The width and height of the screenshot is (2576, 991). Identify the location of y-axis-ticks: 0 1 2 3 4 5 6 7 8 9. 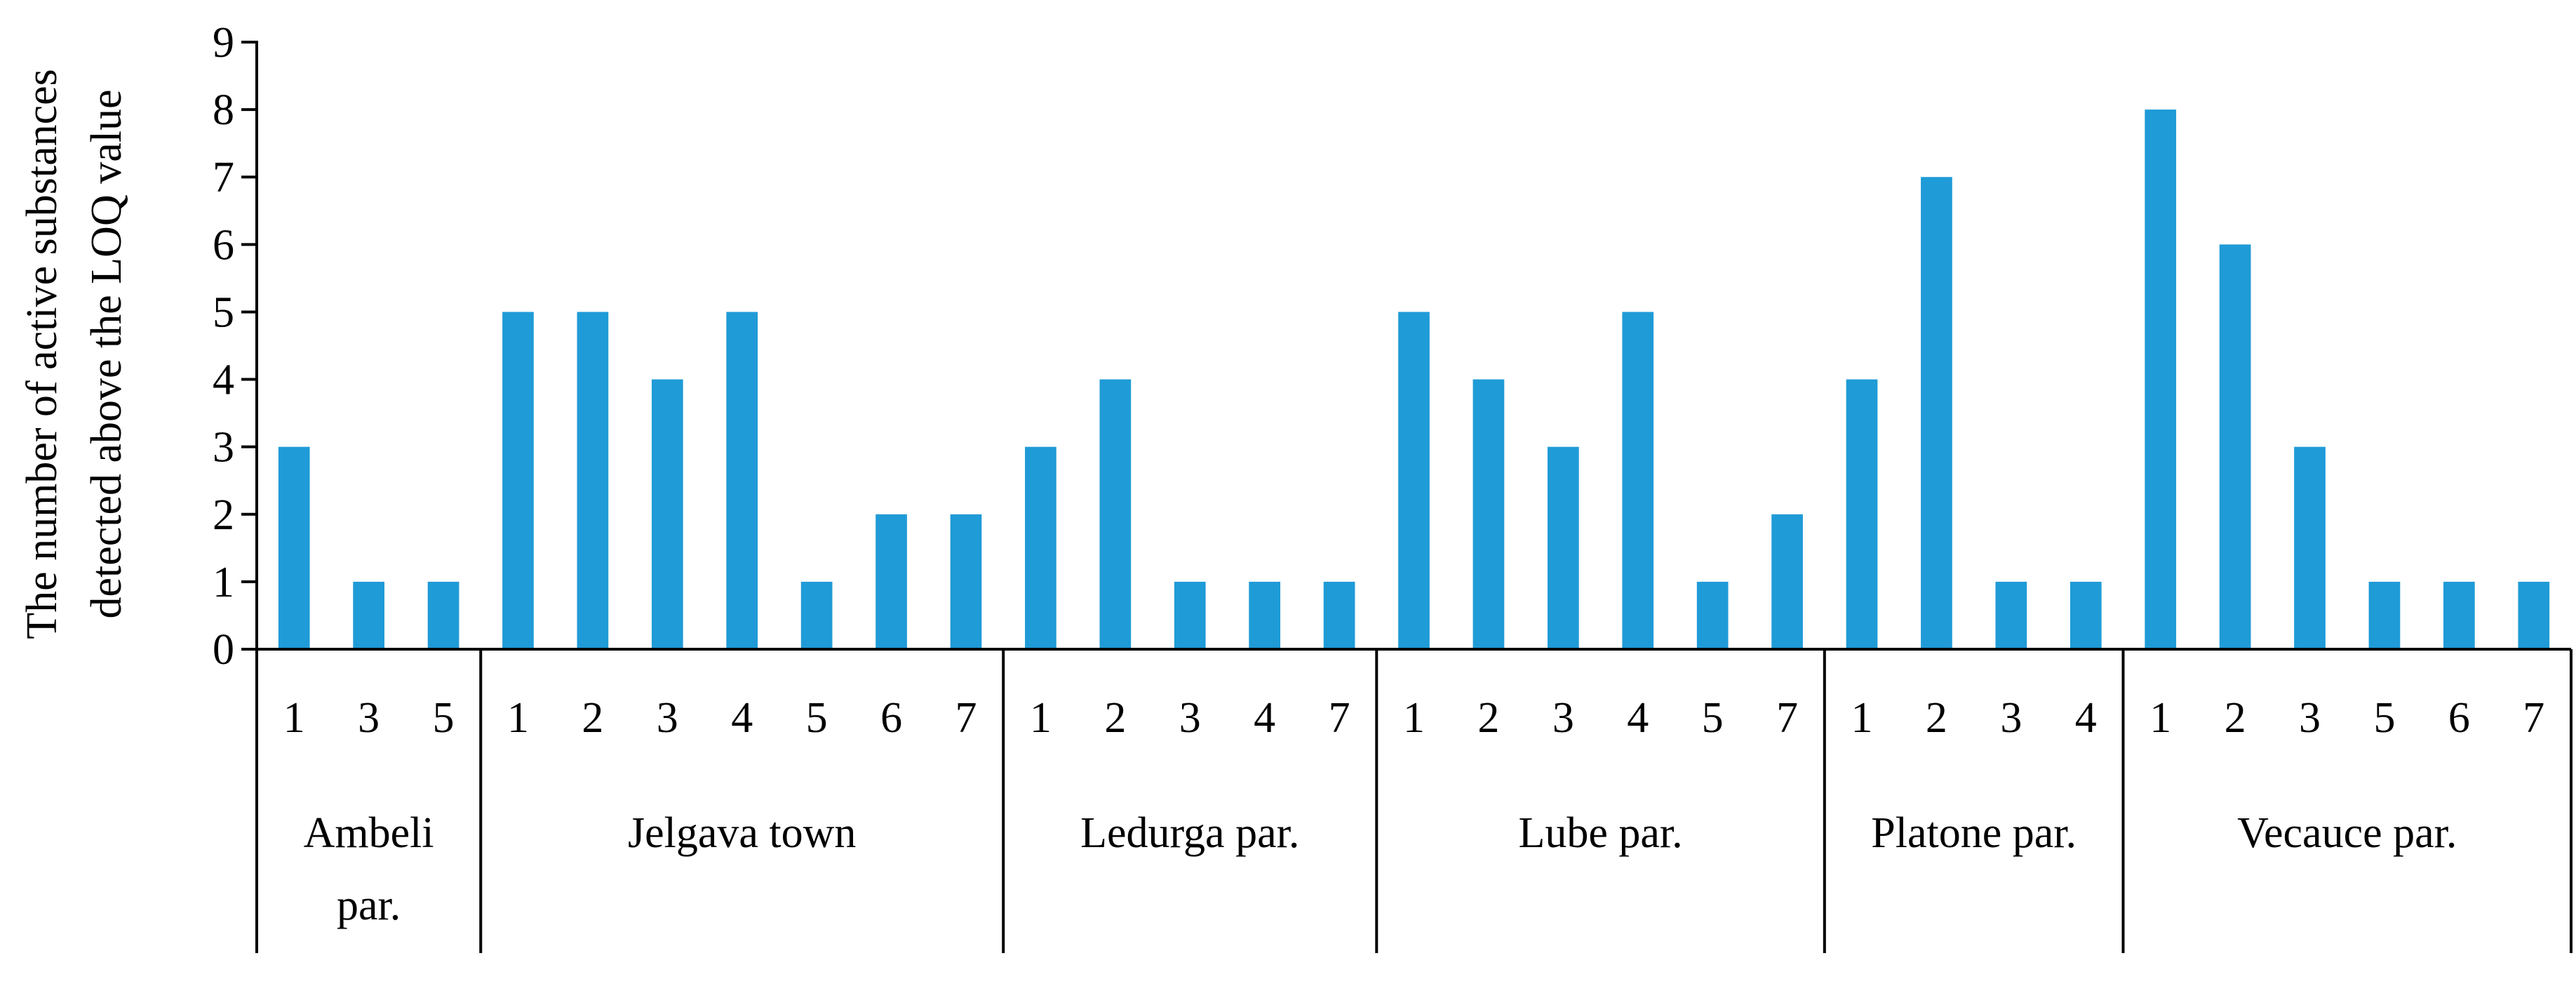
(235, 347).